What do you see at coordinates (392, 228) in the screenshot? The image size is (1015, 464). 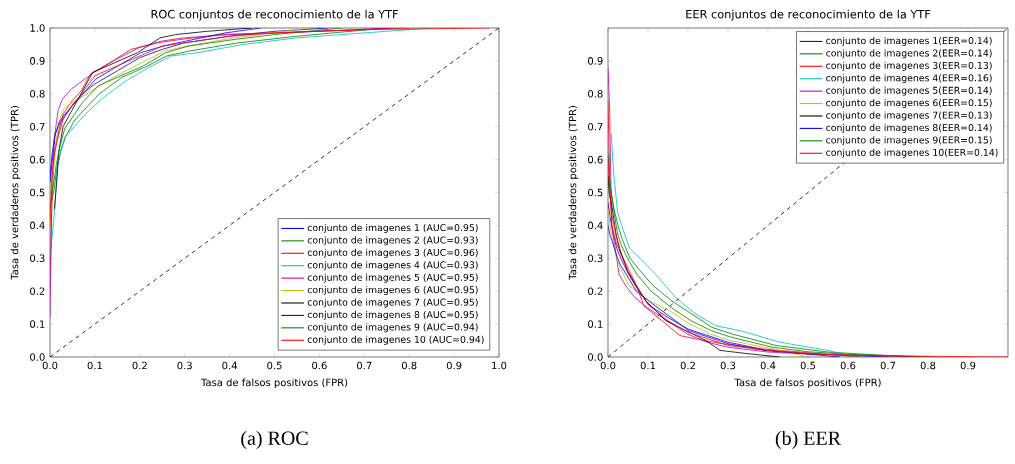 I see `legend-label: conjunto de imagenes 1 (AUC=0.95)` at bounding box center [392, 228].